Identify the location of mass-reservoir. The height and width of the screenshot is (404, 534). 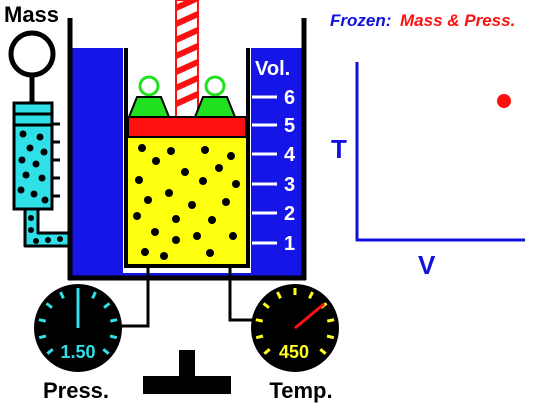
(36, 156).